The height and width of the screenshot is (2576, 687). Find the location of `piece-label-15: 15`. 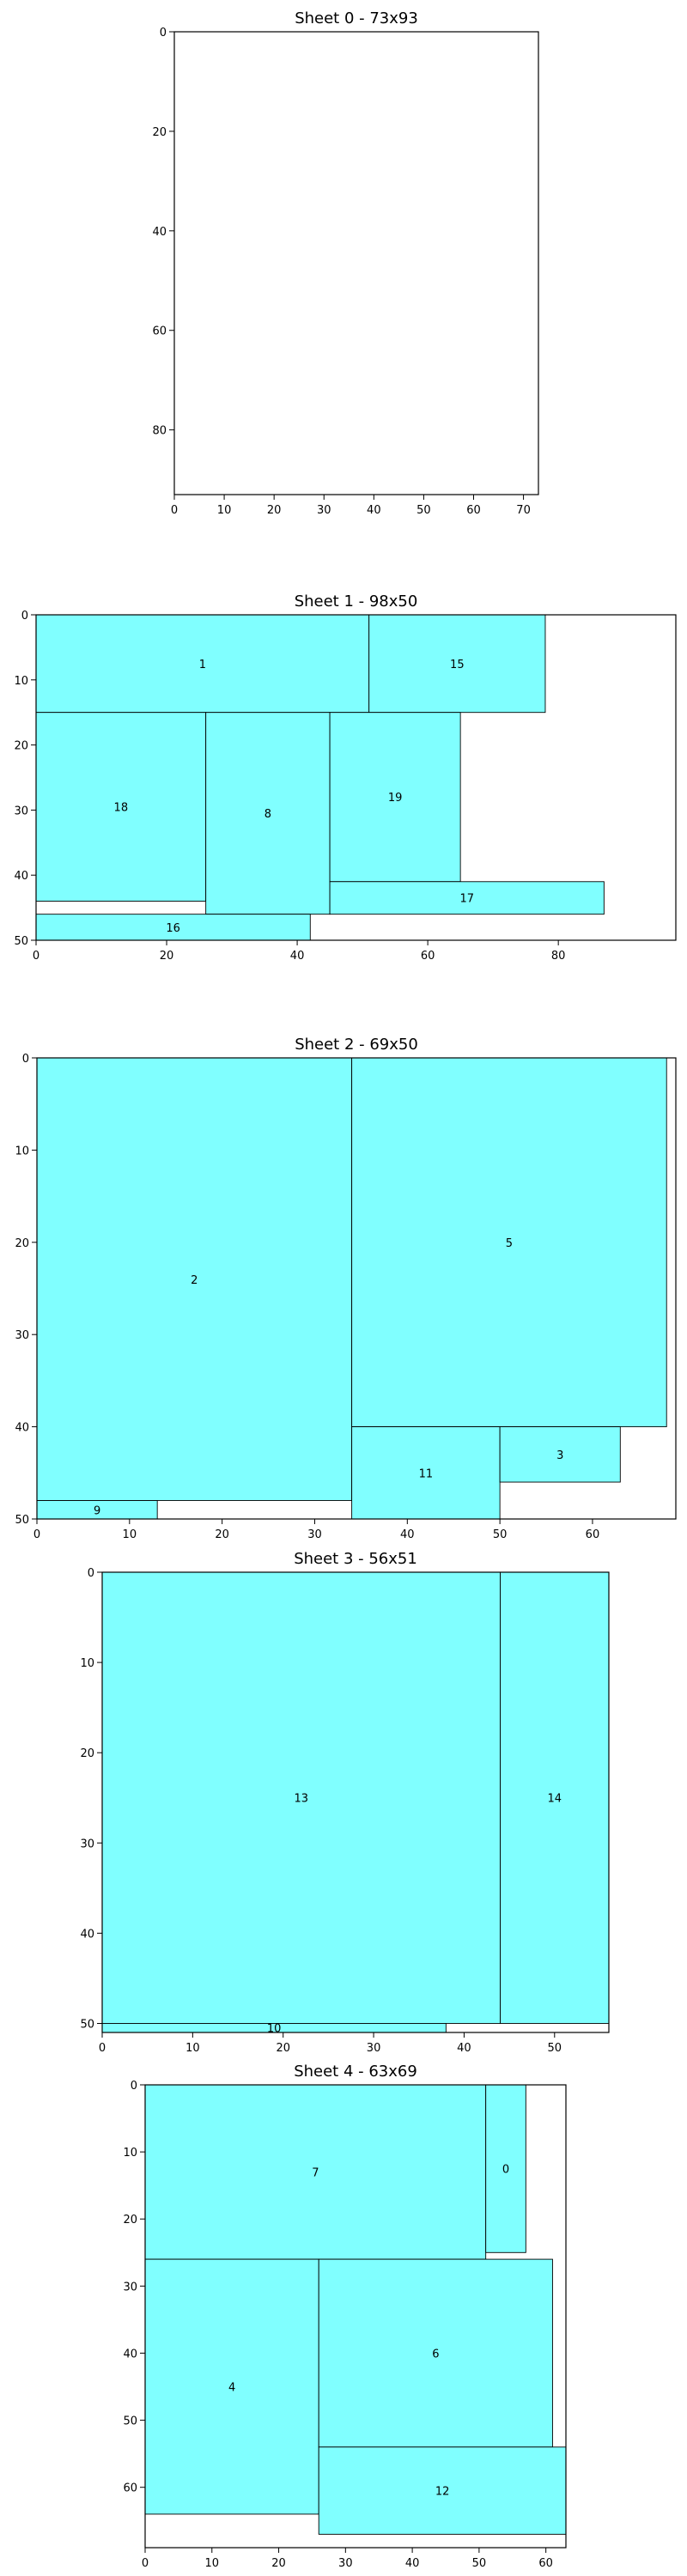

piece-label-15: 15 is located at coordinates (457, 665).